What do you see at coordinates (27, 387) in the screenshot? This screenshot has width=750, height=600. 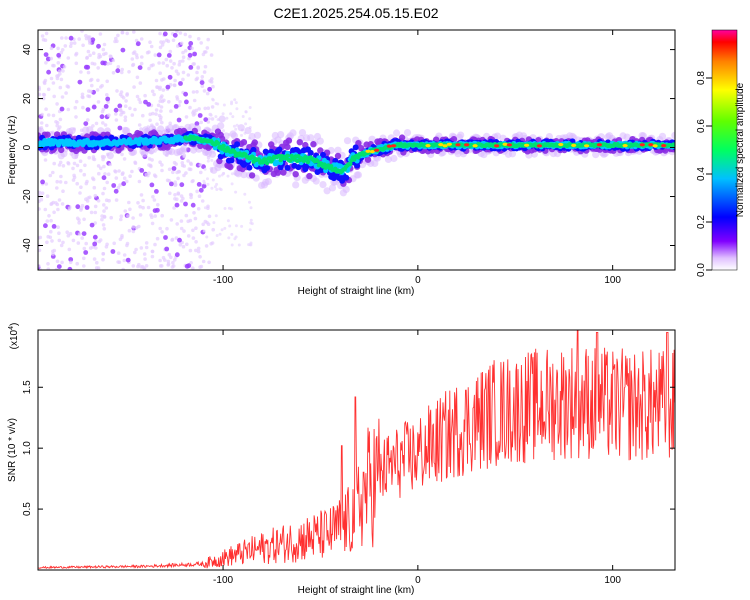 I see `snr-ytick-label: 1.5` at bounding box center [27, 387].